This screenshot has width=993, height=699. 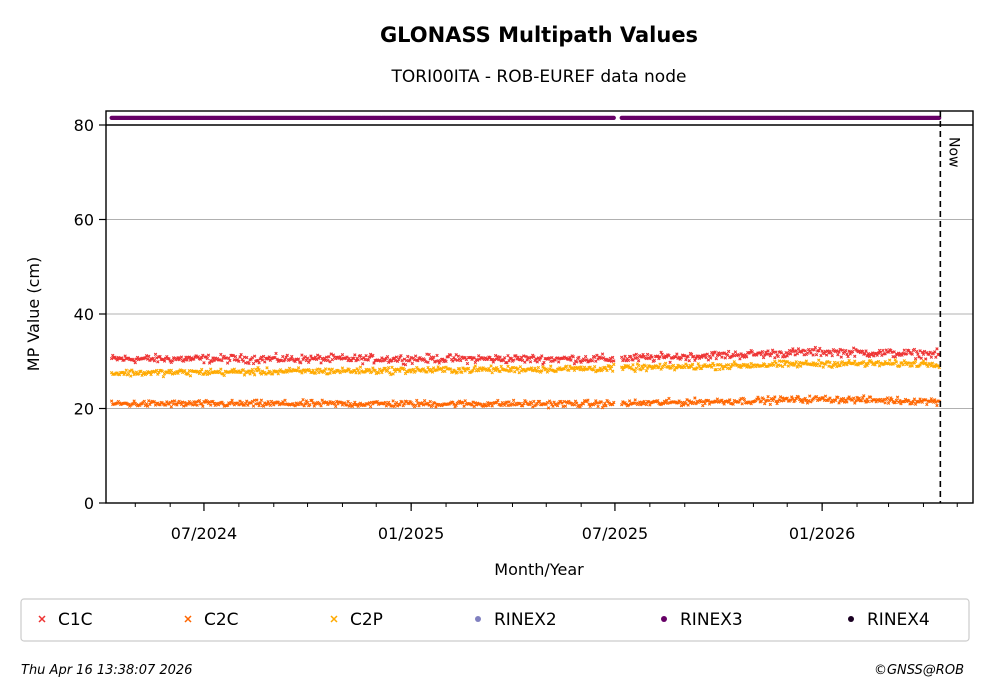 What do you see at coordinates (204, 533) in the screenshot?
I see `x-tick-label: 07/2024` at bounding box center [204, 533].